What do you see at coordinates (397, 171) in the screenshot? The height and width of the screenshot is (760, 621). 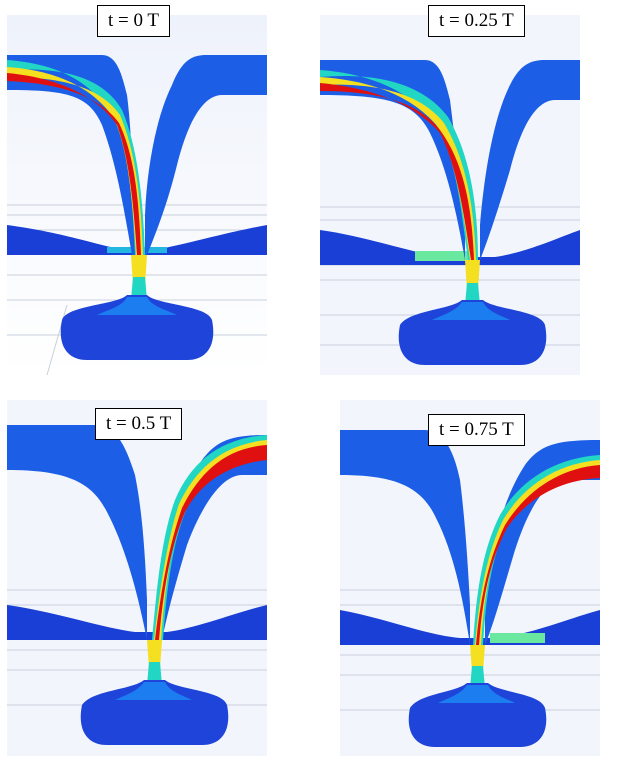 I see `jet-core` at bounding box center [397, 171].